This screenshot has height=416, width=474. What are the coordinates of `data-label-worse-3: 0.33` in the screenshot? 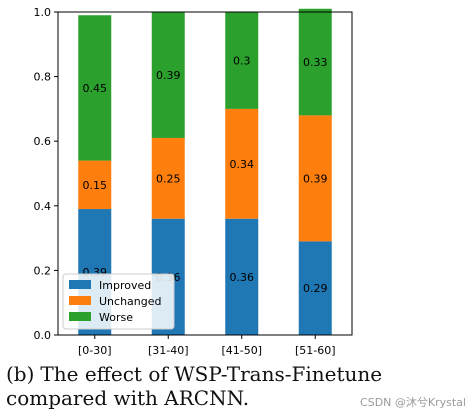 It's located at (315, 62).